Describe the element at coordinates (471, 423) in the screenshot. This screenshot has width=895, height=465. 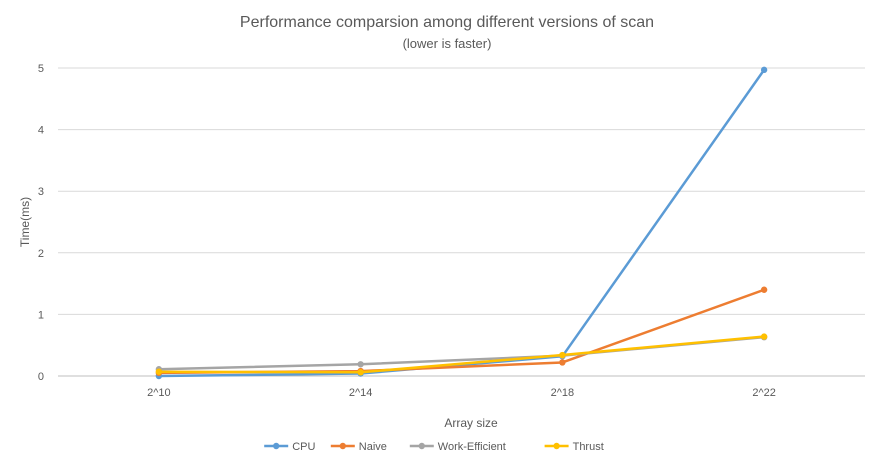
I see `x-axis-title: Array size` at that location.